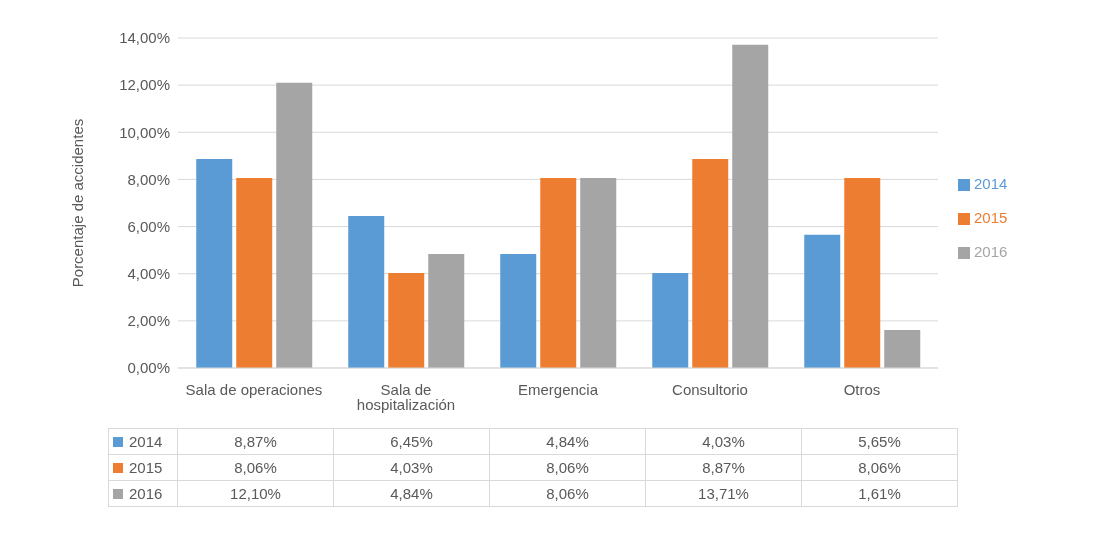 The image size is (1107, 556). Describe the element at coordinates (148, 179) in the screenshot. I see `y-tick-label: 8,00%` at that location.